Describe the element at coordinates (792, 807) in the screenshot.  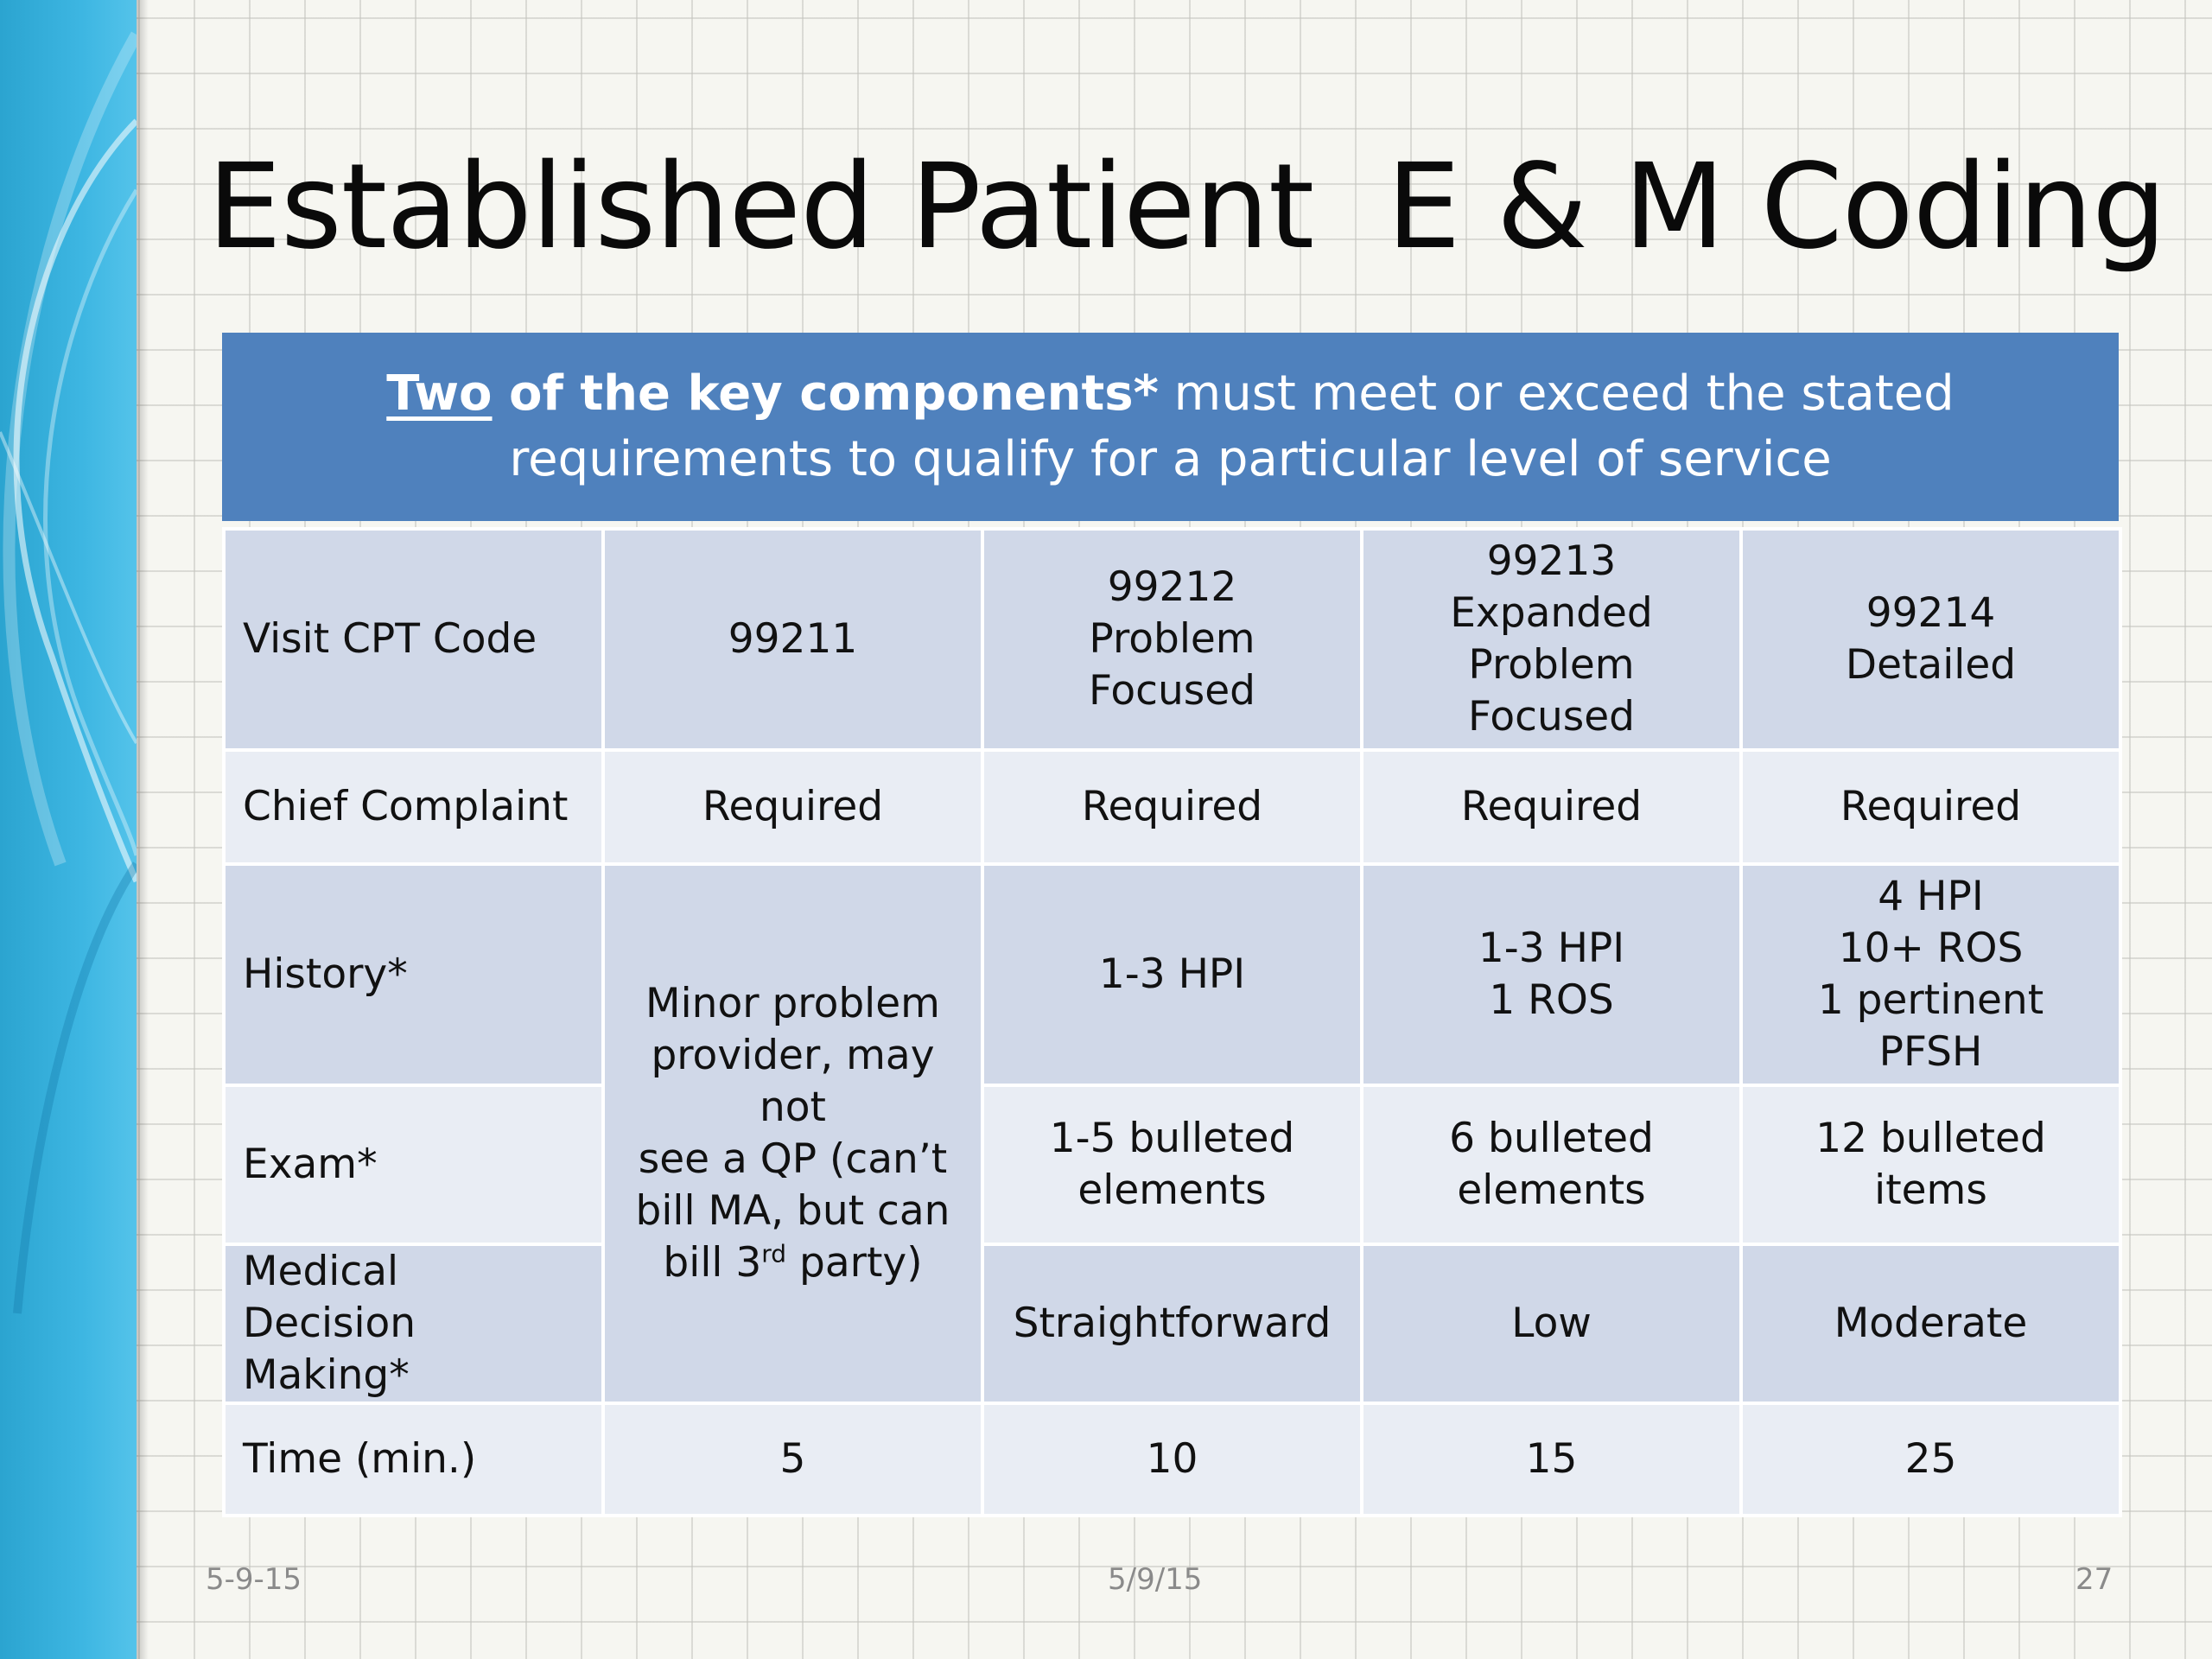
I see `cell-chief-complaint-99211: Required` at that location.